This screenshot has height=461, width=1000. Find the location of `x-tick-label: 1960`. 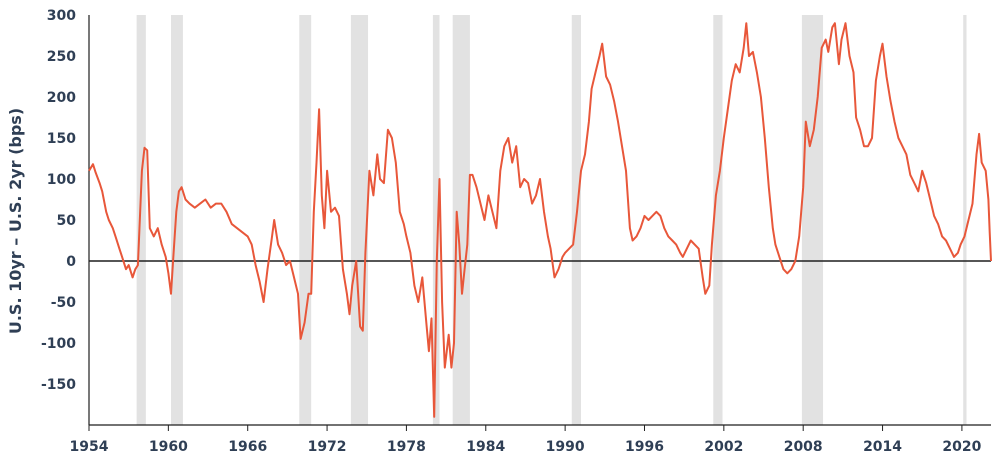

x-tick-label: 1960 is located at coordinates (168, 447).